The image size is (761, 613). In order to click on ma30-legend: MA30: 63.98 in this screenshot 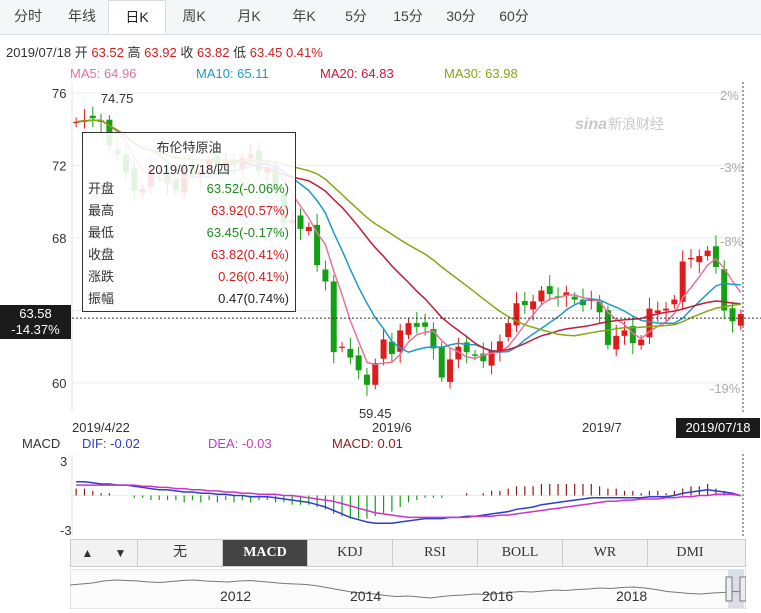, I will do `click(481, 73)`.